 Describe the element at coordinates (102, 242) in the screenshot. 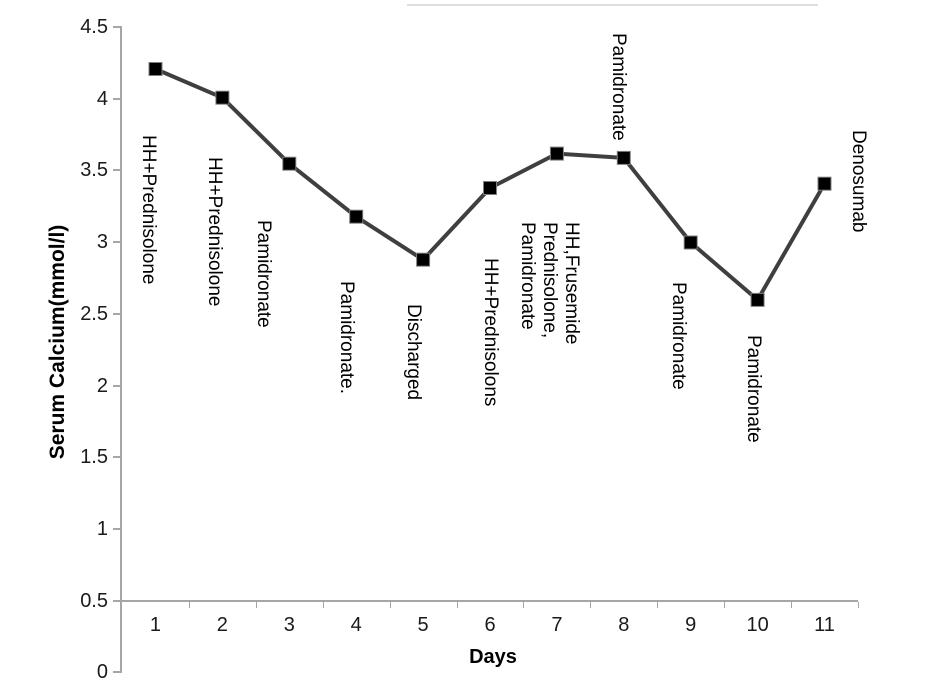

I see `y-tick-label: 3` at that location.